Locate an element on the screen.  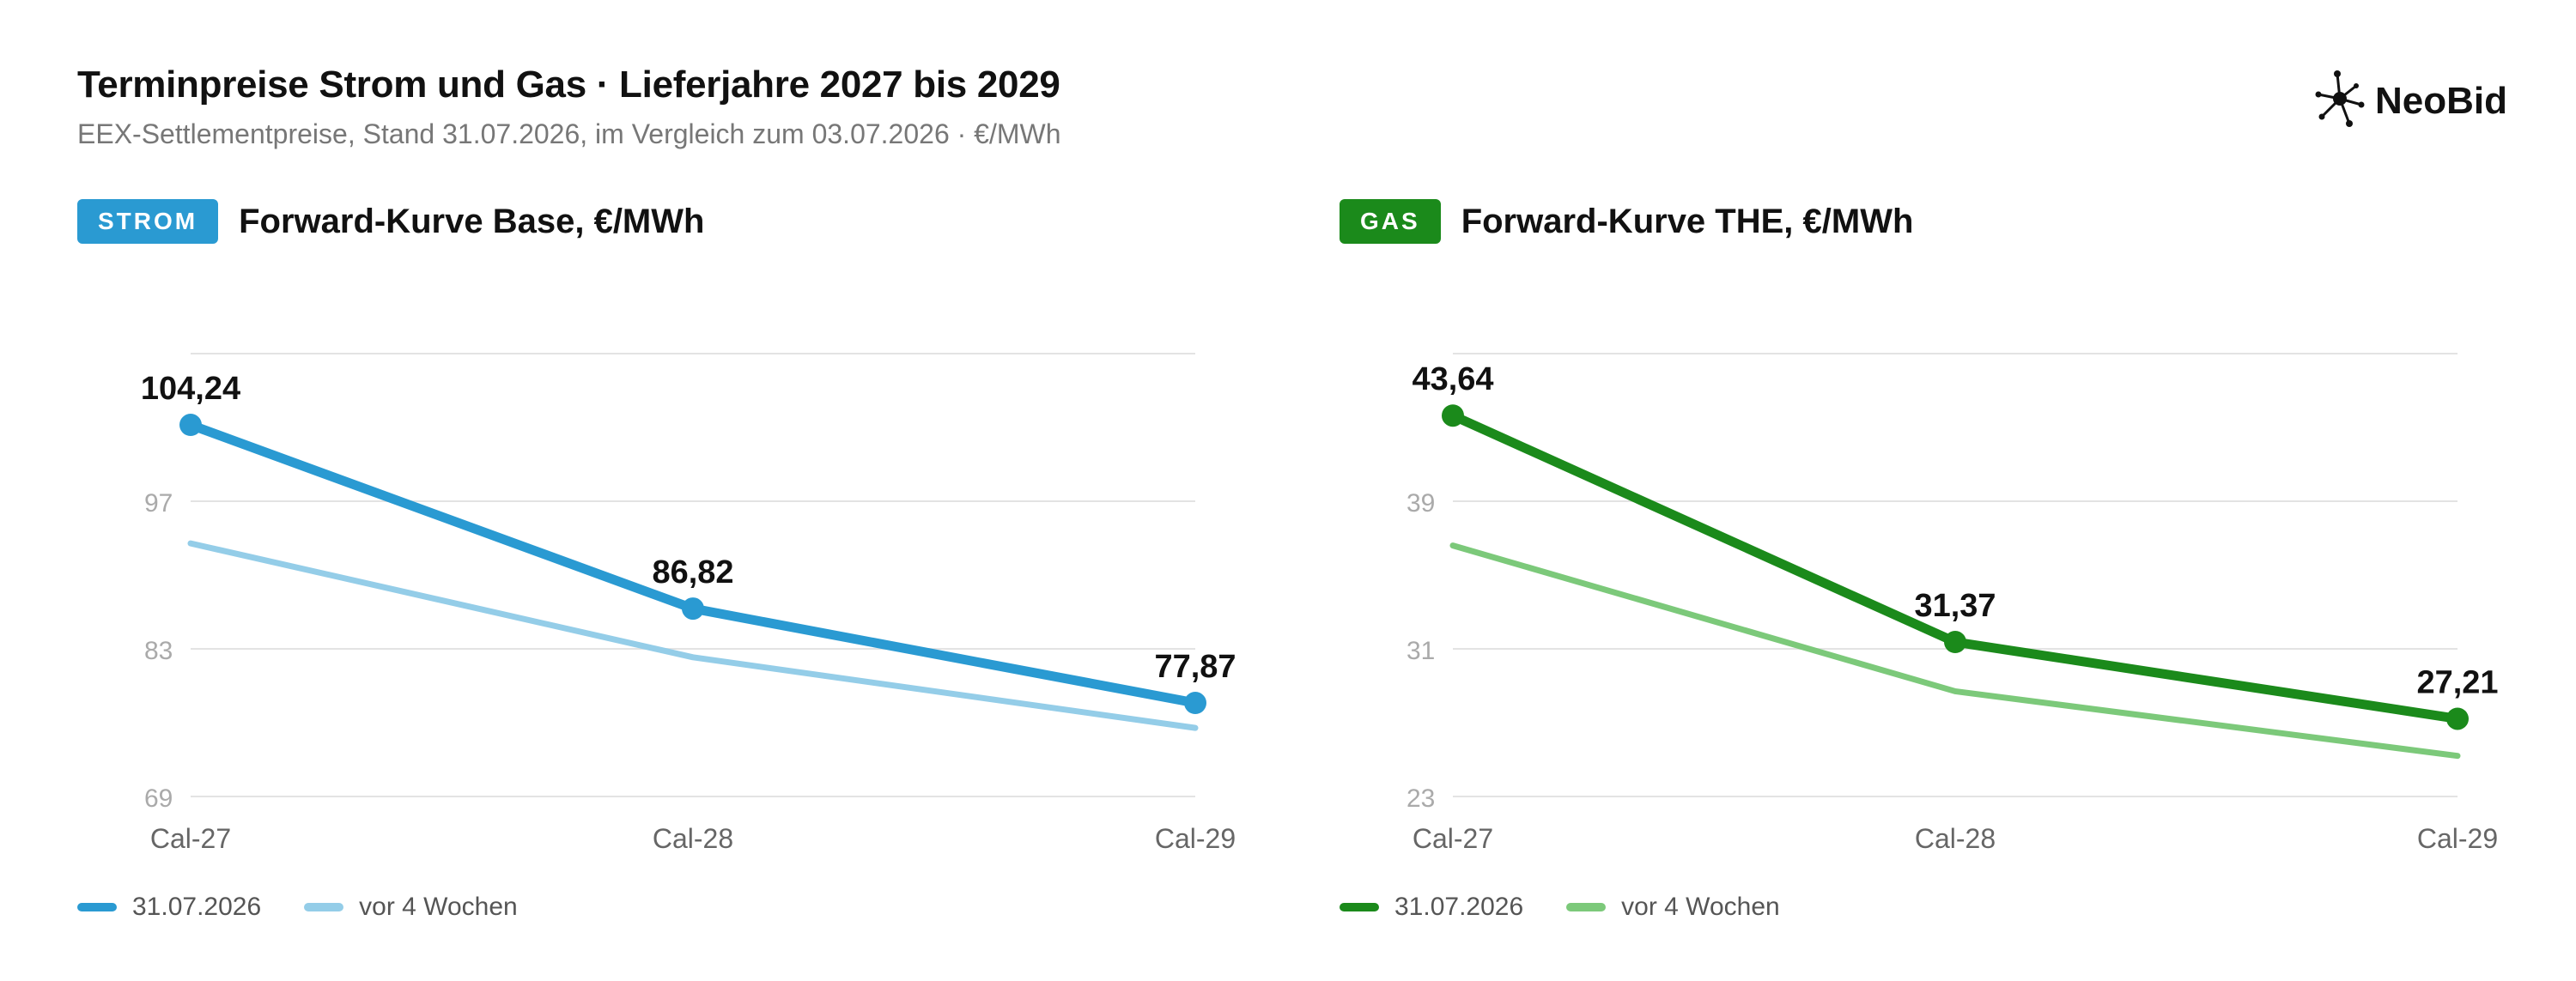
strom-panel-title: Forward-Kurve Base, €/MWh is located at coordinates (472, 221).